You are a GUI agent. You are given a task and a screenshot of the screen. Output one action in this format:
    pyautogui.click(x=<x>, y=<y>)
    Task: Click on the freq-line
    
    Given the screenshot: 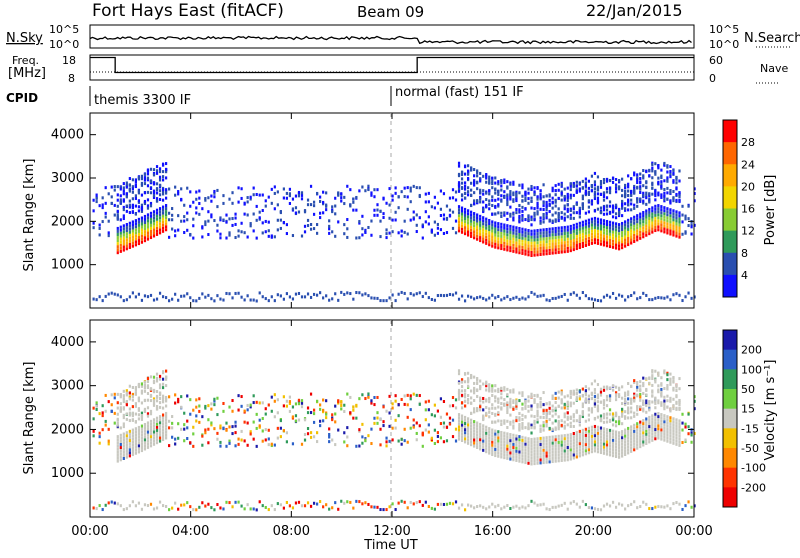 What is the action you would take?
    pyautogui.click(x=392, y=65)
    